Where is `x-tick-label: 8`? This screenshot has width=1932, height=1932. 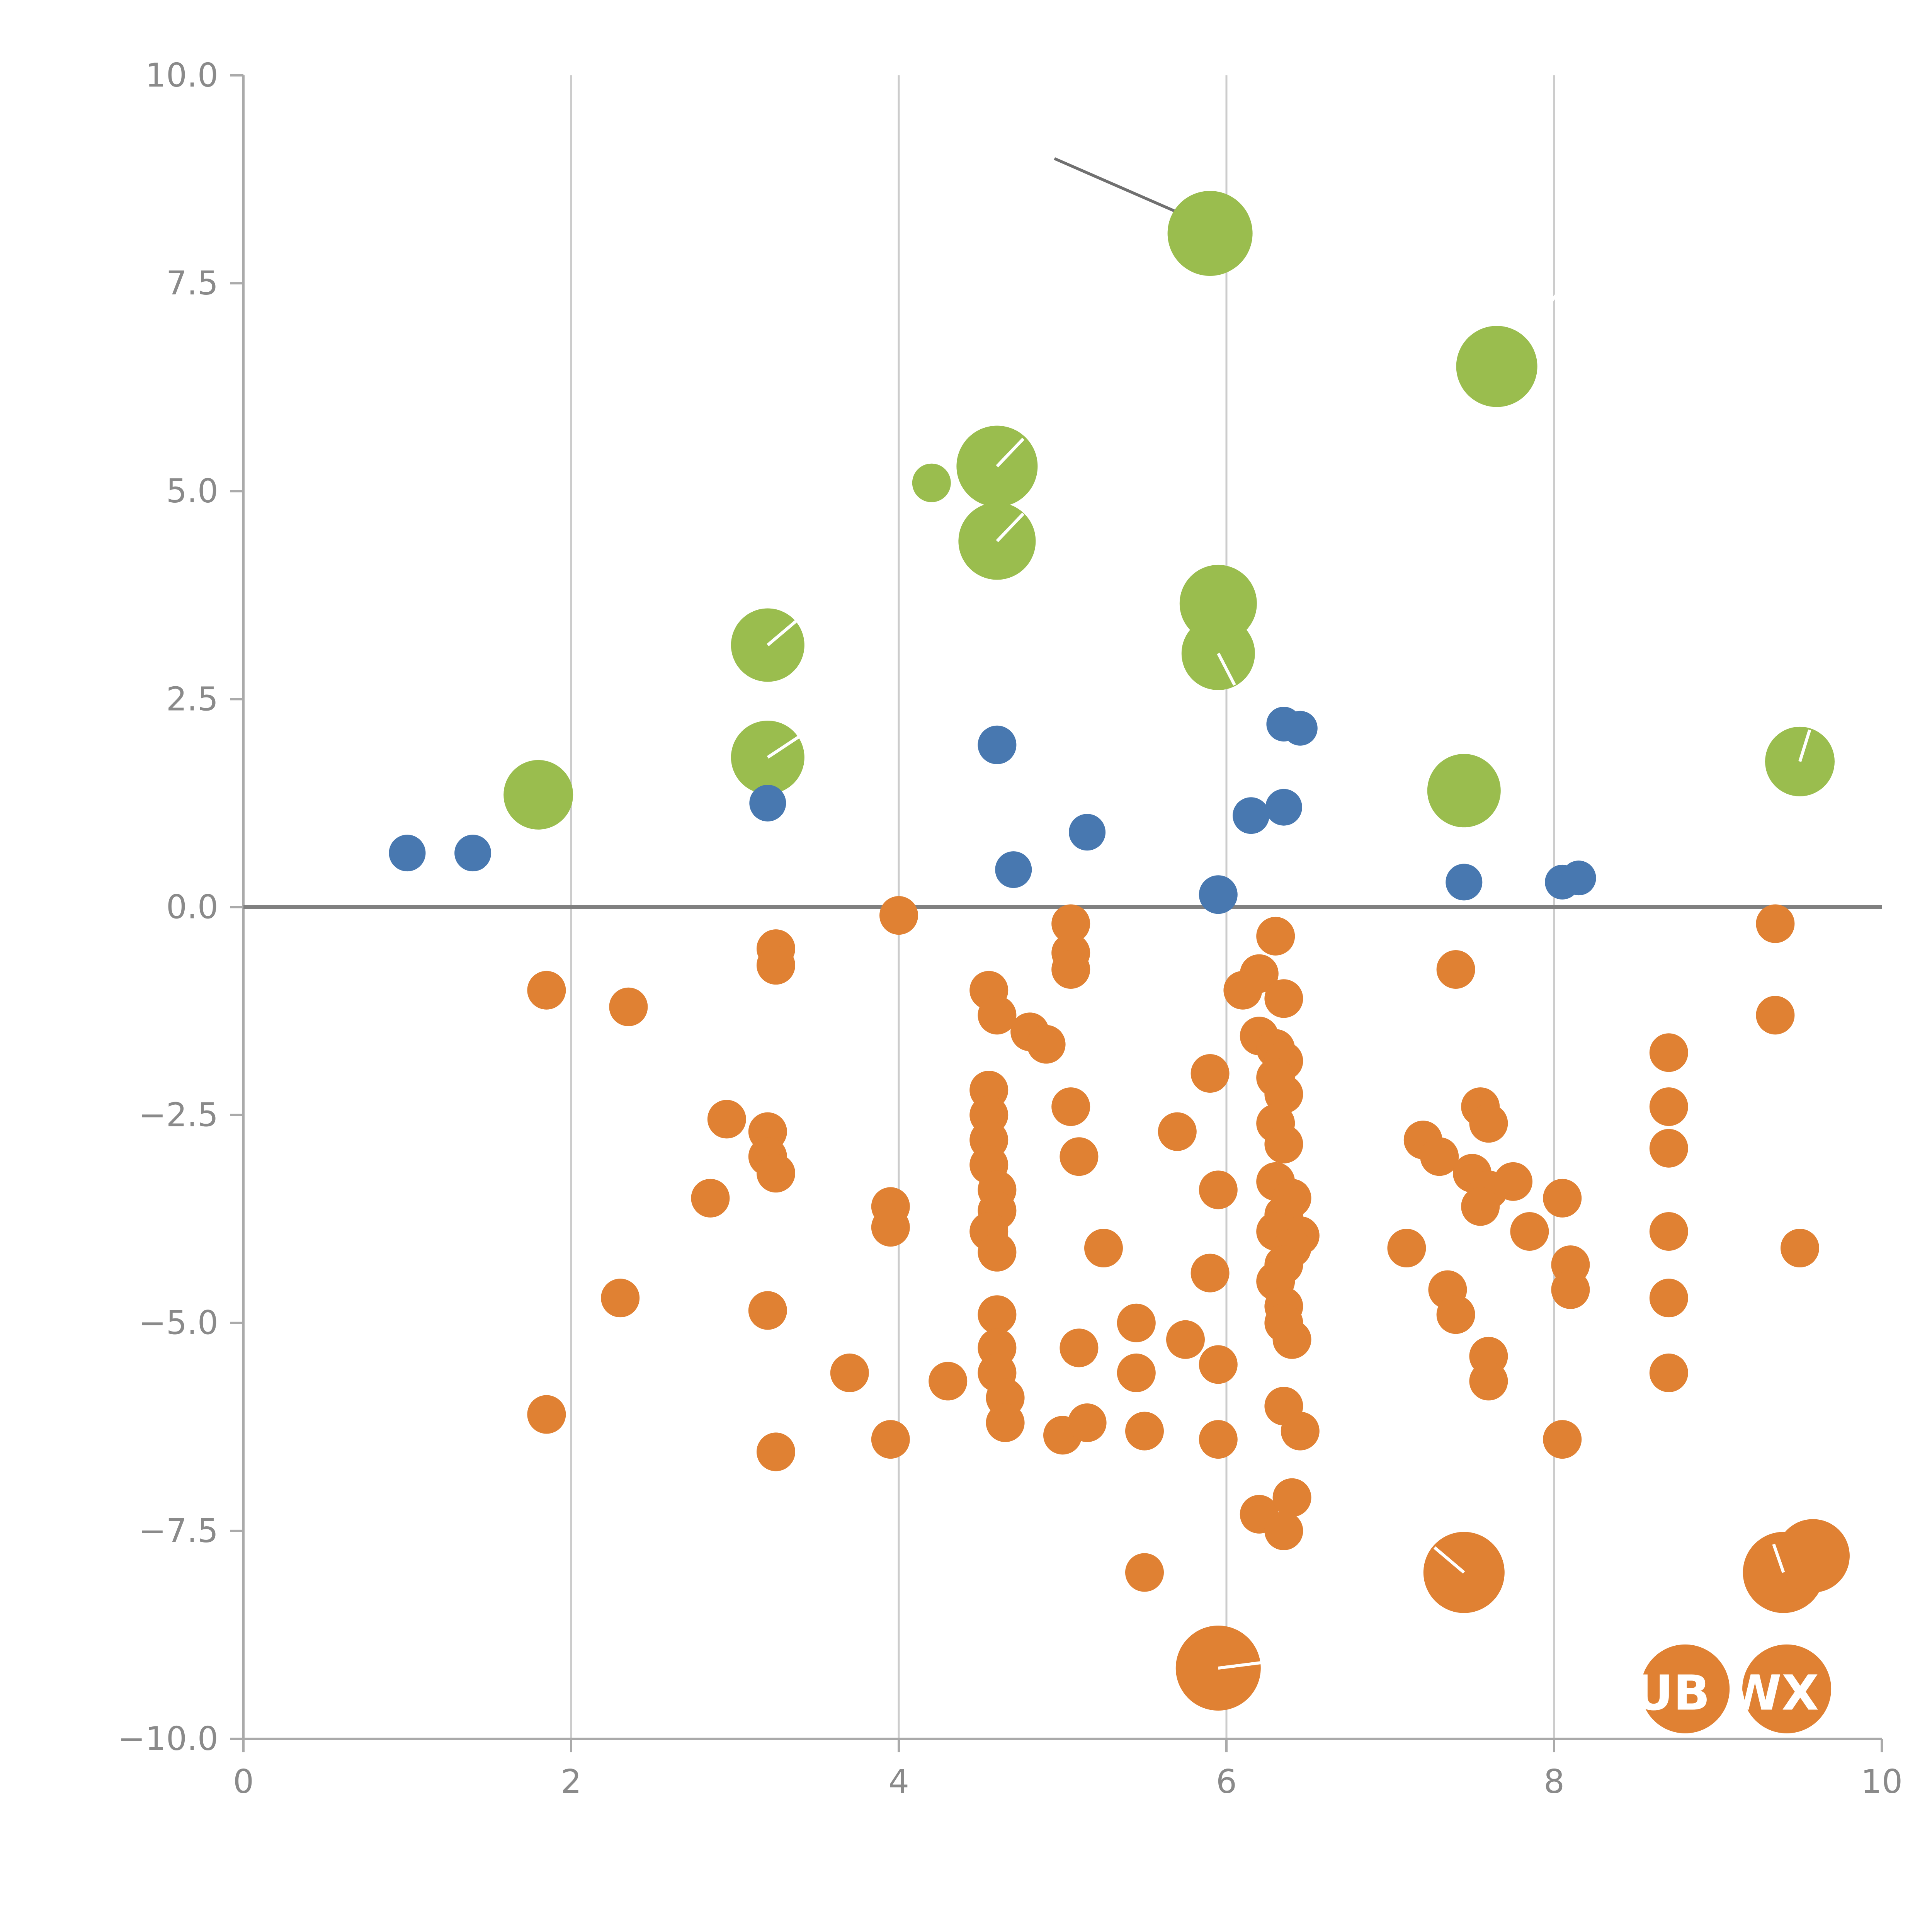 x-tick-label: 8 is located at coordinates (1554, 1782).